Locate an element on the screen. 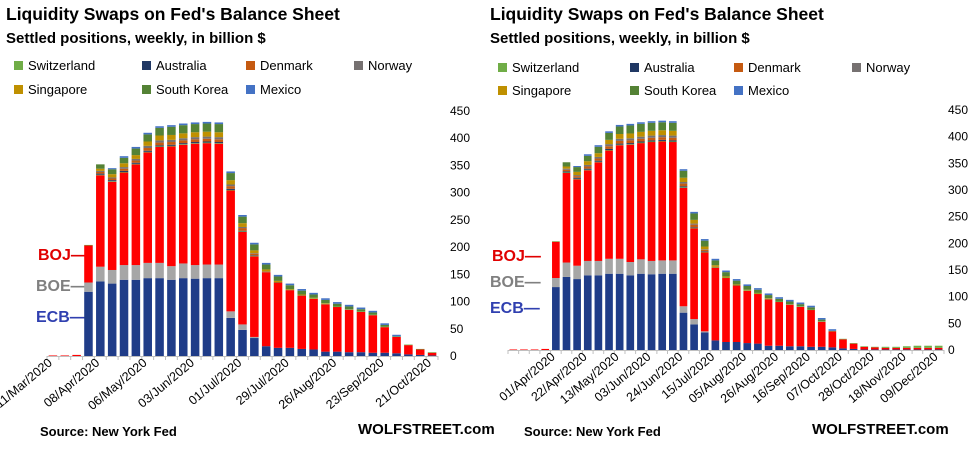  bar-south-korea-19-aug-2020 is located at coordinates (768, 297).